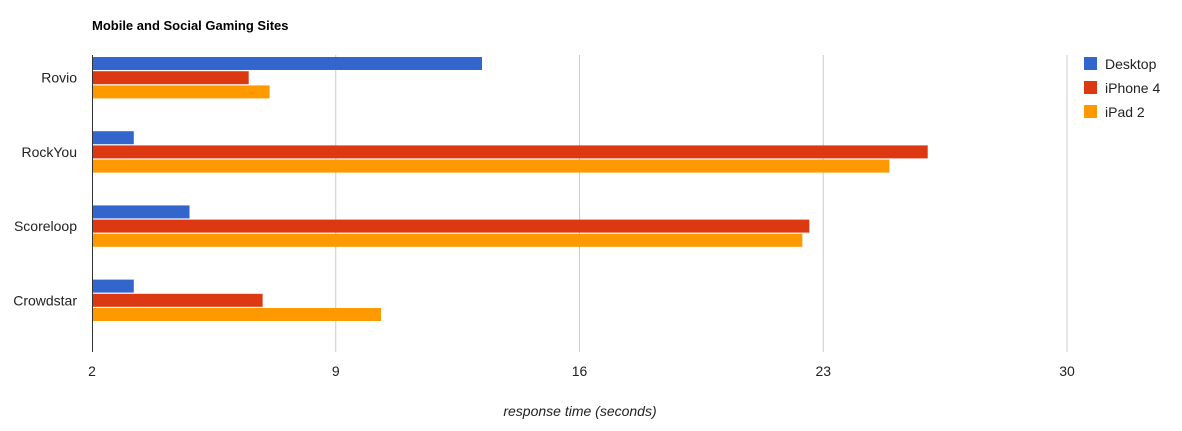 The image size is (1182, 431). Describe the element at coordinates (1125, 112) in the screenshot. I see `legend-label-ipad-2: iPad 2` at that location.